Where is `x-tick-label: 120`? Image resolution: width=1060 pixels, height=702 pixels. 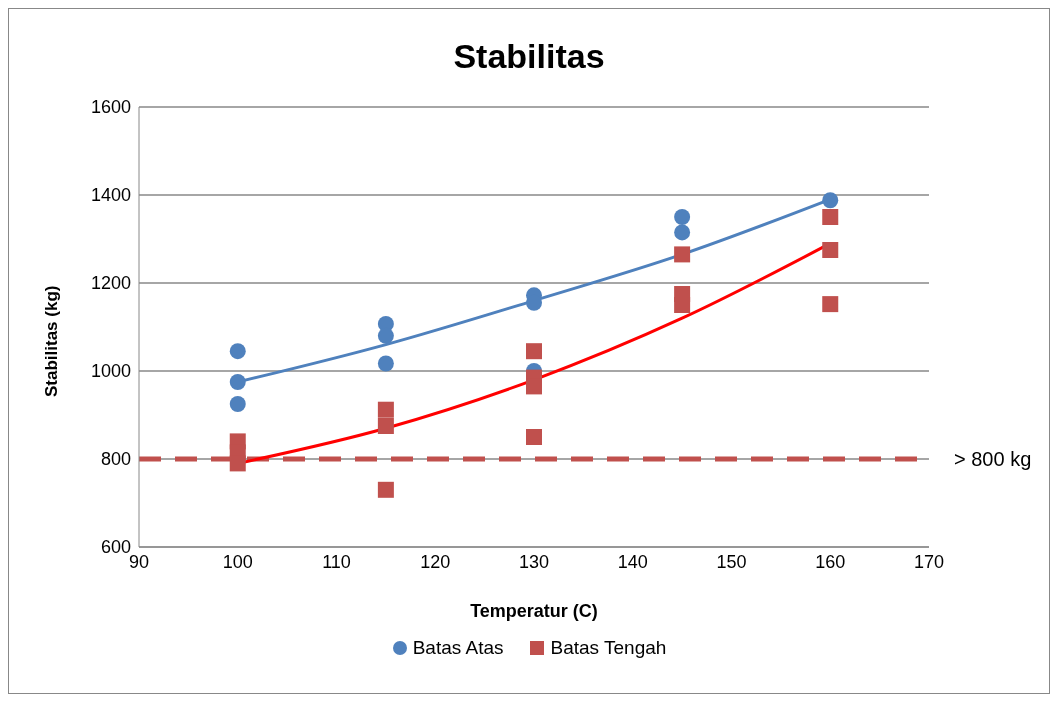 x-tick-label: 120 is located at coordinates (435, 561).